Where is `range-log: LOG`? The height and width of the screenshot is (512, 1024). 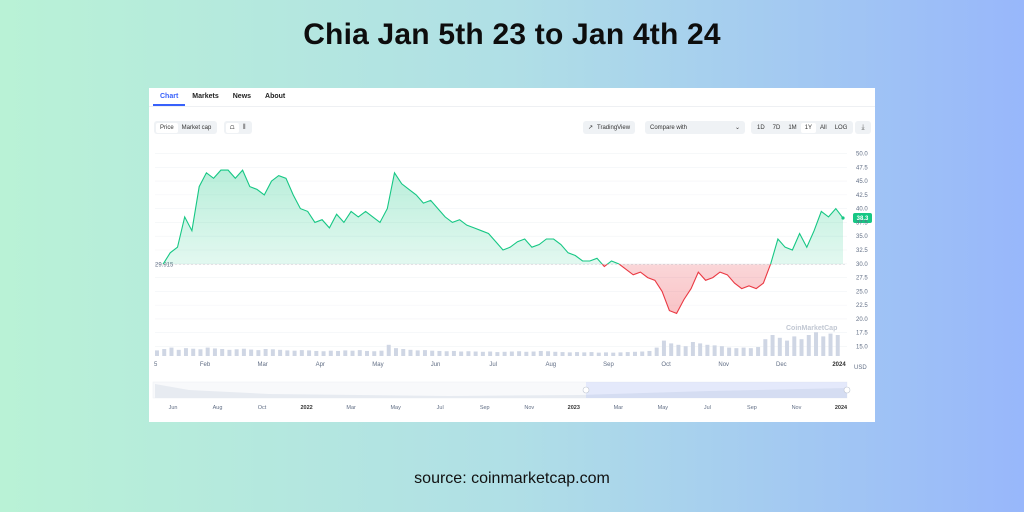
range-log: LOG is located at coordinates (841, 127).